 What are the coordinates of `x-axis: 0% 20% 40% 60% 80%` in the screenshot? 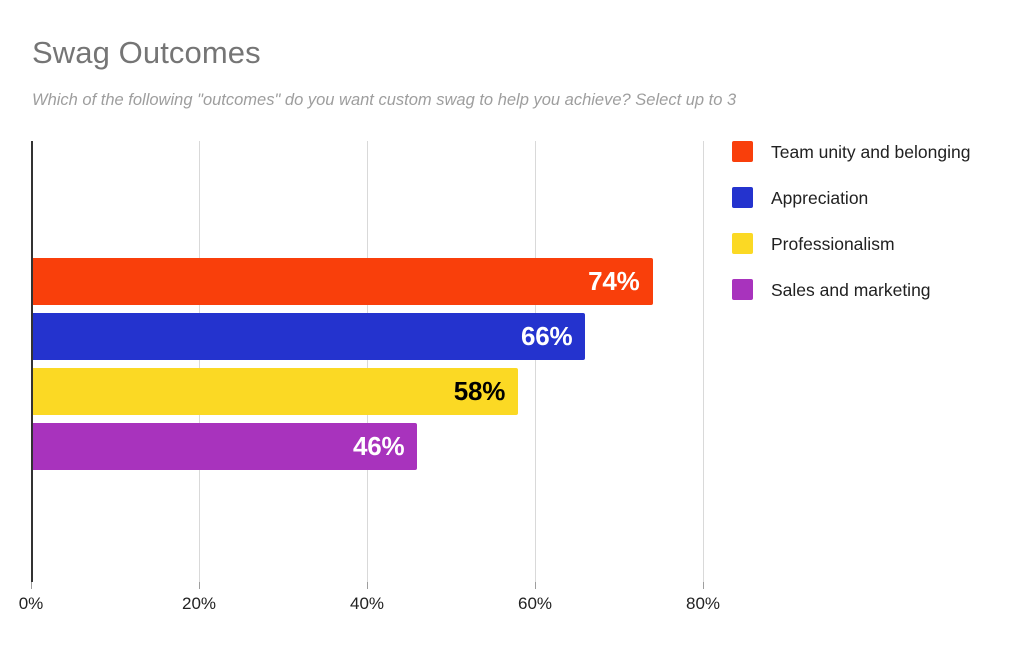 It's located at (369, 602).